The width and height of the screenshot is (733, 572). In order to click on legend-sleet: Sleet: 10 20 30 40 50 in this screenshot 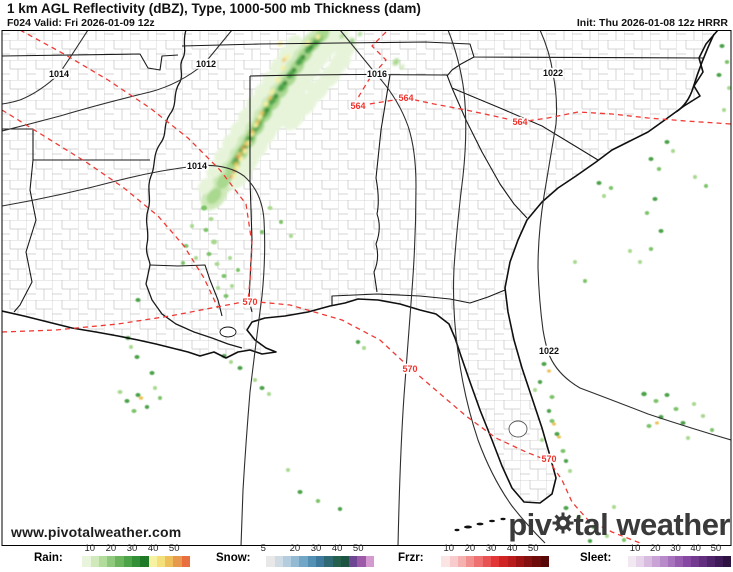, I will do `click(366, 555)`.